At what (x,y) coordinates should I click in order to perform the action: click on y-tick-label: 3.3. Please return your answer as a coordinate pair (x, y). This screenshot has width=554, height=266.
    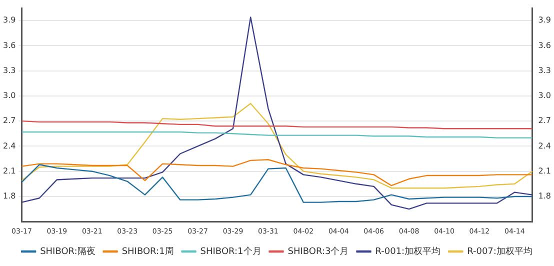
    Looking at the image, I should click on (9, 70).